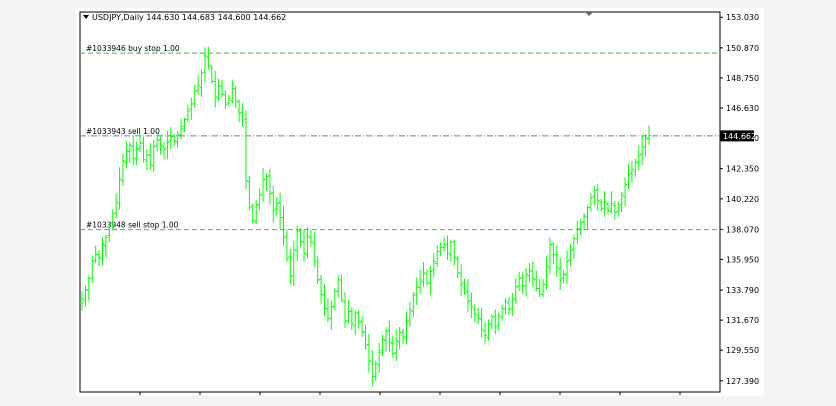 The width and height of the screenshot is (836, 406). Describe the element at coordinates (742, 350) in the screenshot. I see `price-axis-label: 129.550` at that location.